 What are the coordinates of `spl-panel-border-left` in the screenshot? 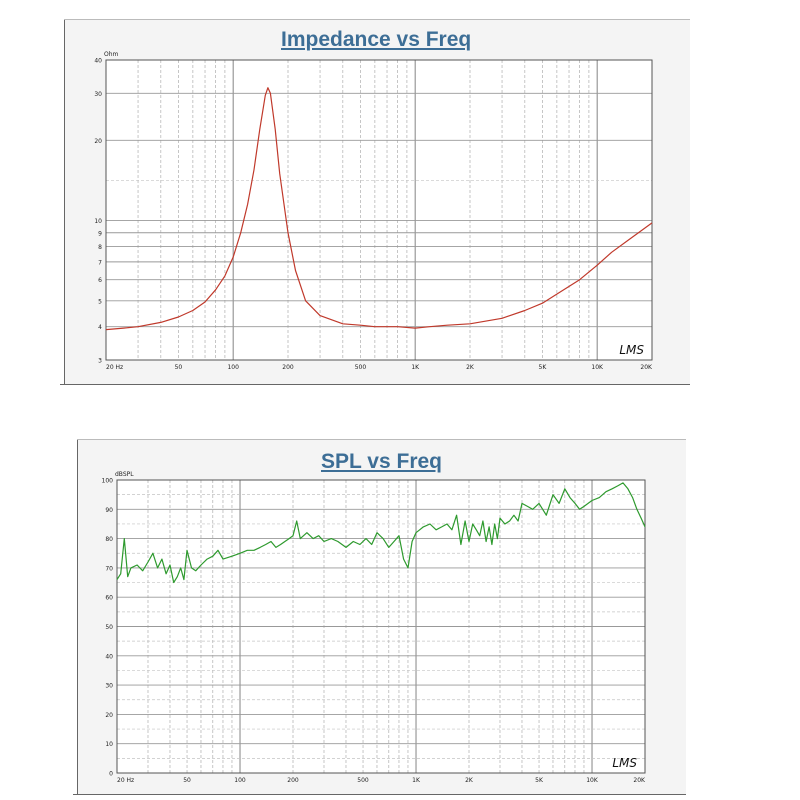 It's located at (77, 617).